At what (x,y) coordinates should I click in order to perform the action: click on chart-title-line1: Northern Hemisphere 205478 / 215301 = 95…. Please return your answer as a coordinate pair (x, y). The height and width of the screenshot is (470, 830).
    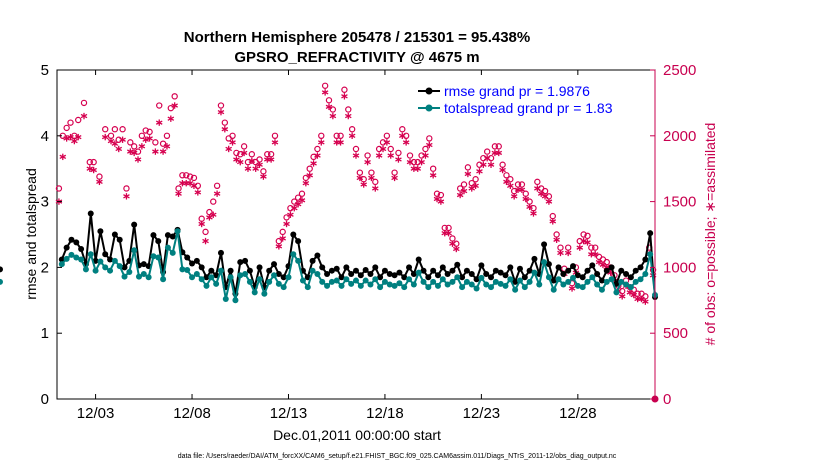
    Looking at the image, I should click on (357, 37).